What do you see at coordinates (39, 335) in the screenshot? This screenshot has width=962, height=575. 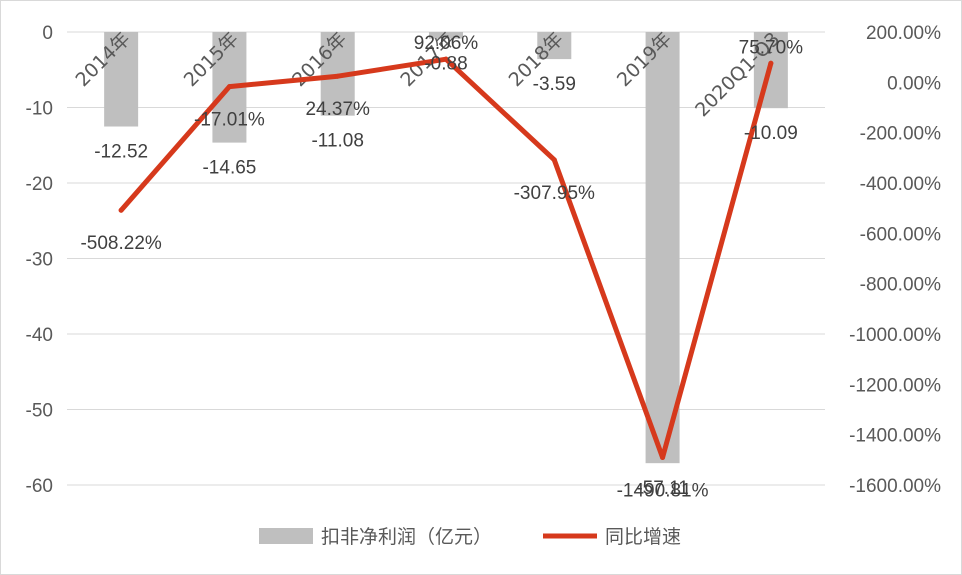 I see `left-tick-label: -40` at bounding box center [39, 335].